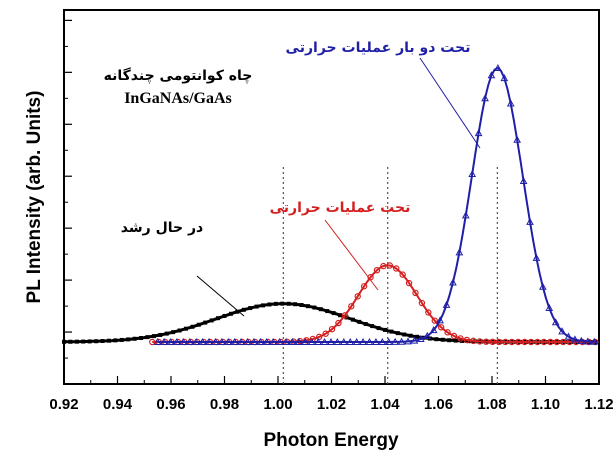  What do you see at coordinates (331, 380) in the screenshot?
I see `x-axis-ticks` at bounding box center [331, 380].